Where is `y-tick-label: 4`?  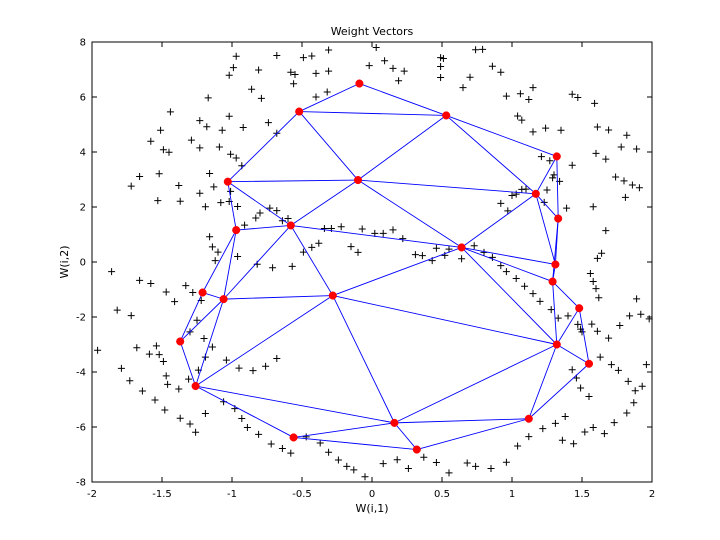 y-tick-label: 4 is located at coordinates (83, 153).